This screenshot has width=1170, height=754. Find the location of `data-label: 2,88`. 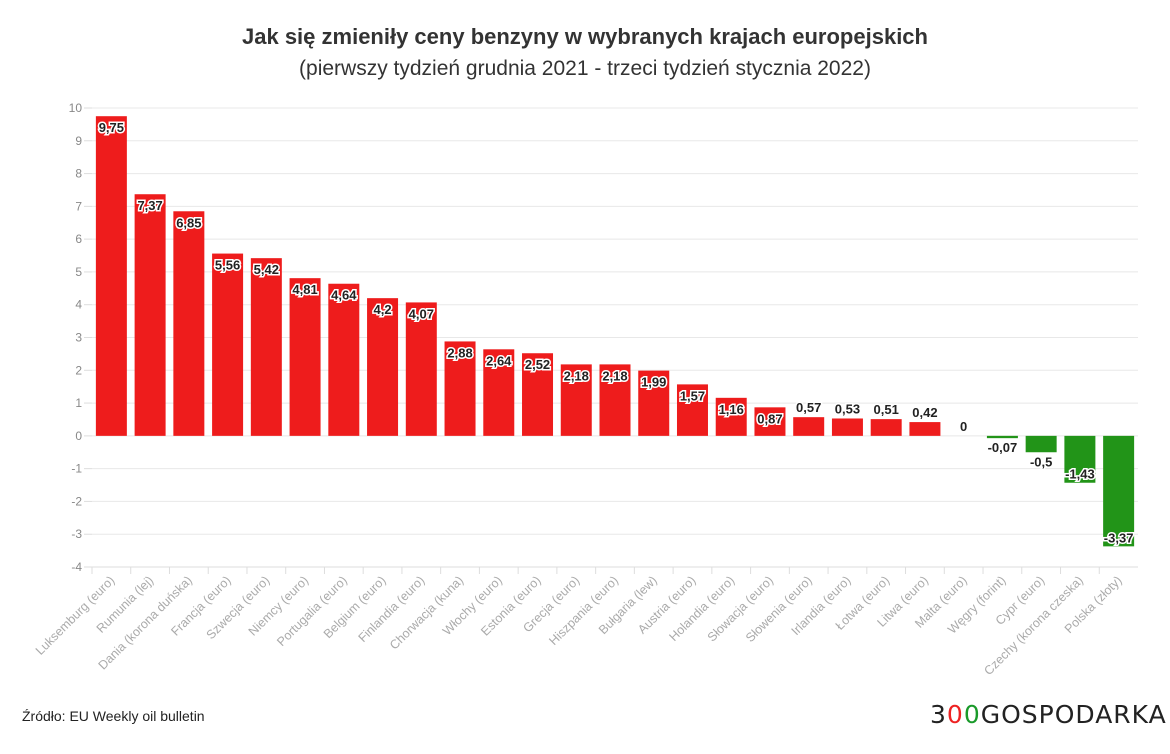

data-label: 2,88 is located at coordinates (459, 352).